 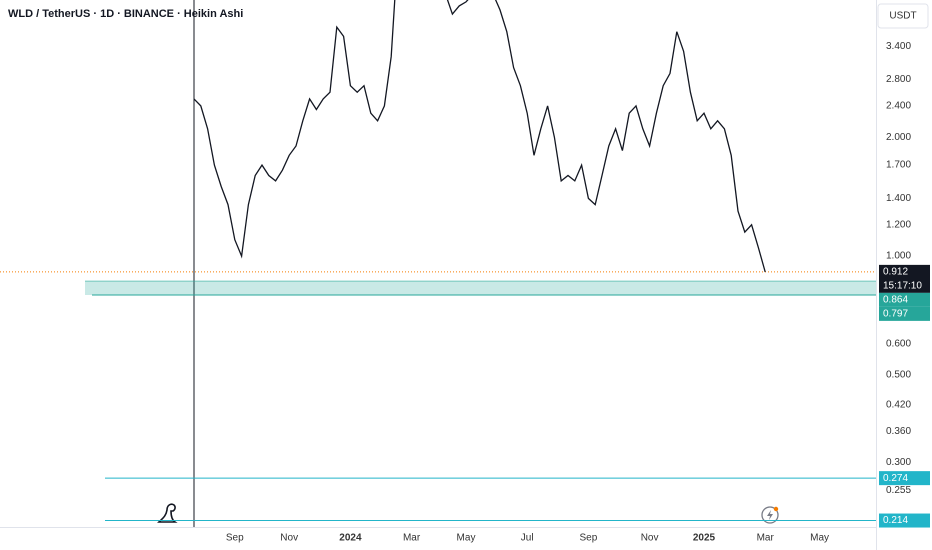 What do you see at coordinates (480, 288) in the screenshot?
I see `support-zone` at bounding box center [480, 288].